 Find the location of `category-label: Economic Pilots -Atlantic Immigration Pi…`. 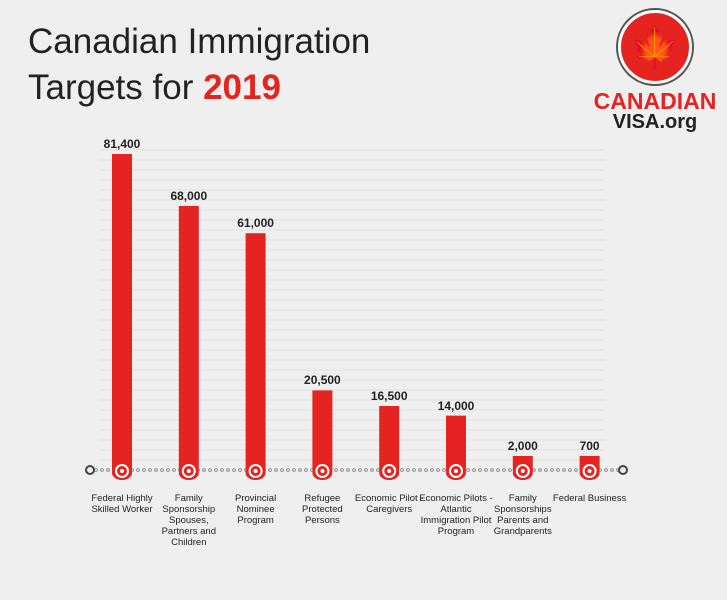

category-label: Economic Pilots -Atlantic Immigration Pi… is located at coordinates (456, 515).